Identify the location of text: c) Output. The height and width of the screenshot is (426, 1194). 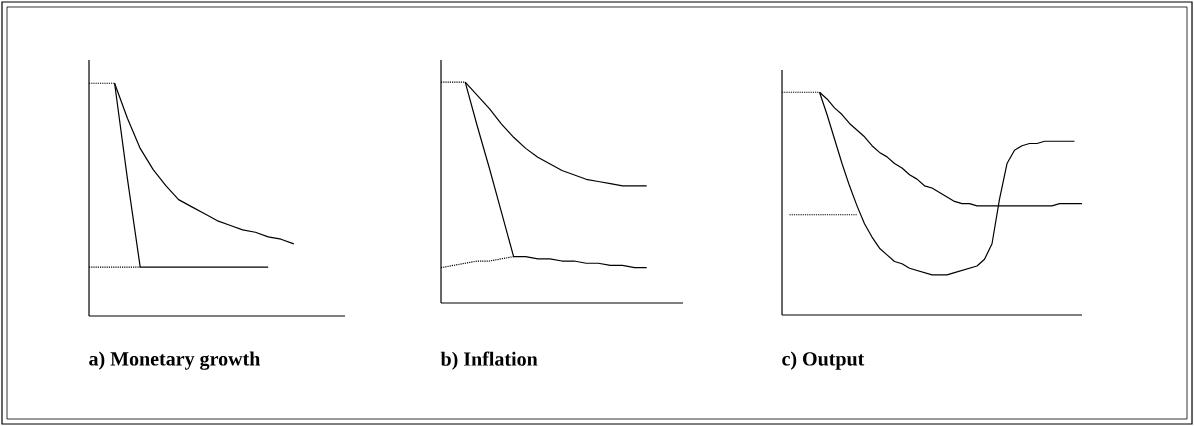
(823, 360).